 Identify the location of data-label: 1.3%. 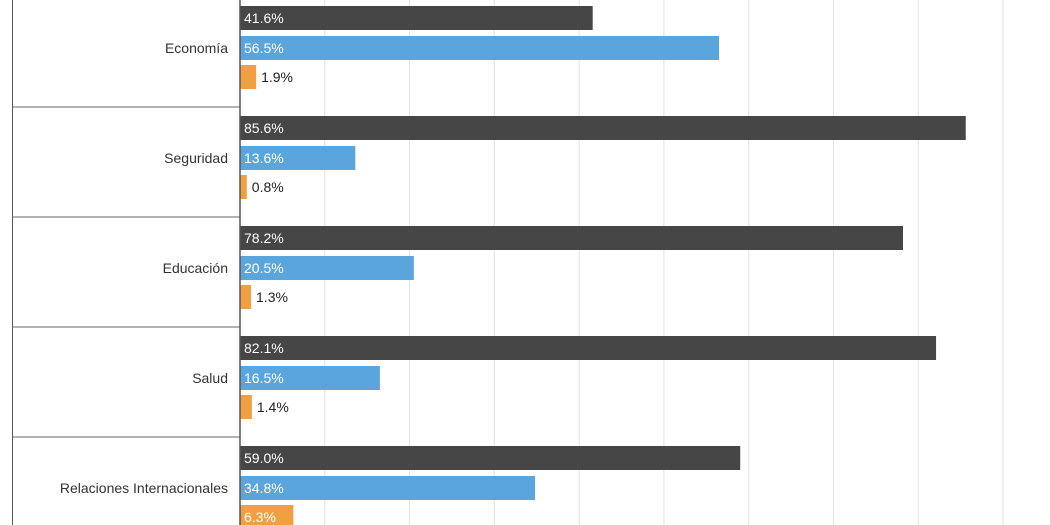
(272, 297).